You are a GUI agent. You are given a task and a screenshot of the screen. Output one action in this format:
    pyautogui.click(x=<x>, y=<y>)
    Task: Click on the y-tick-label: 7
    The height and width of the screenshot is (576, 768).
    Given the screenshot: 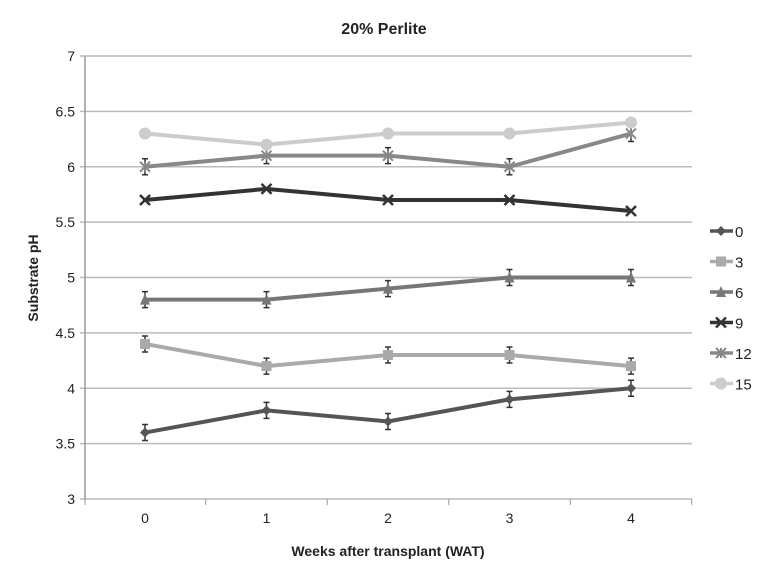 What is the action you would take?
    pyautogui.click(x=71, y=56)
    